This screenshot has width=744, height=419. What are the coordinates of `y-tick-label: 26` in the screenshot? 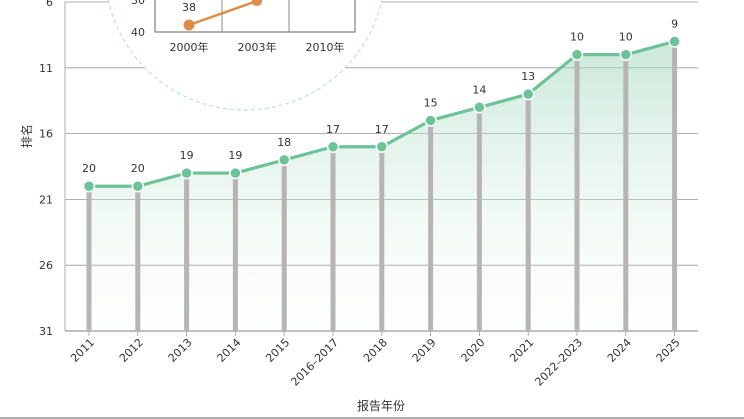 It's located at (46, 265).